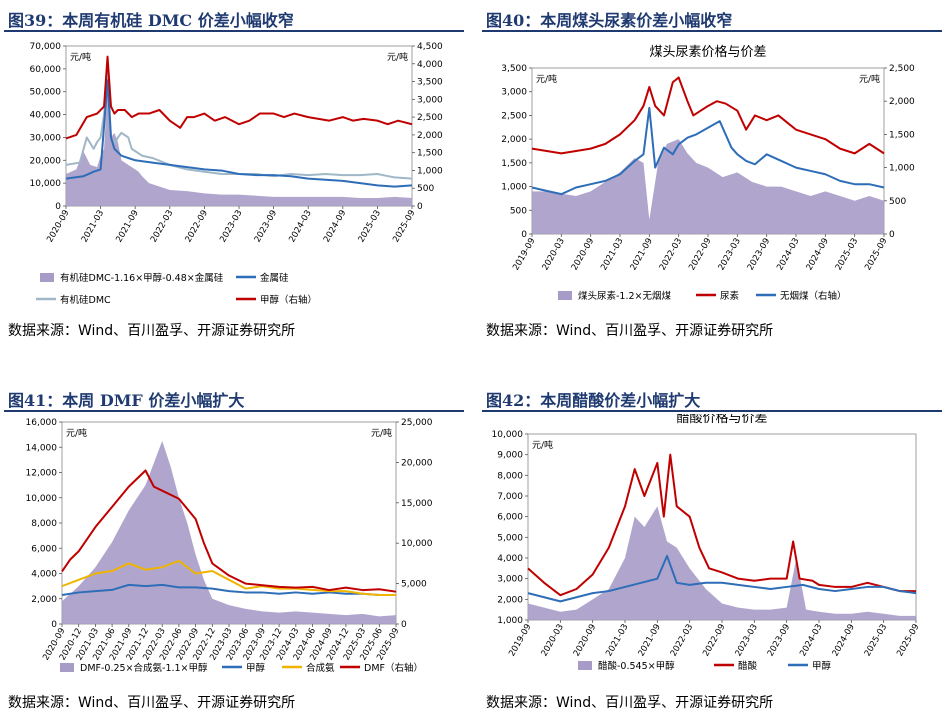 The width and height of the screenshot is (950, 724). What do you see at coordinates (721, 420) in the screenshot?
I see `chart-title: 醋酸价格与价差` at bounding box center [721, 420].